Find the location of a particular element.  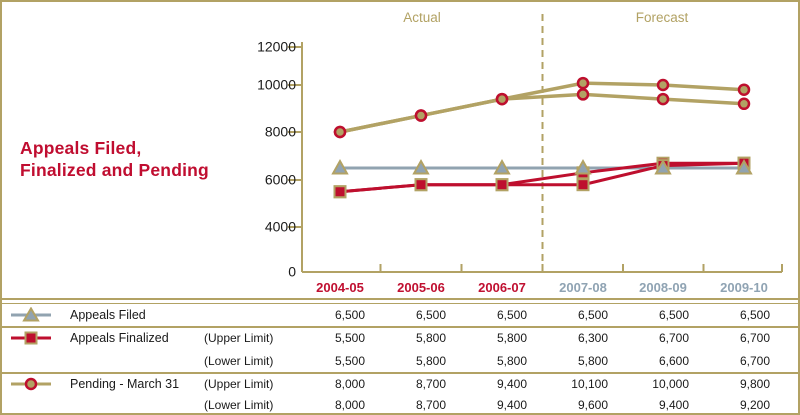

value-cell: 6,600 is located at coordinates (673, 360).